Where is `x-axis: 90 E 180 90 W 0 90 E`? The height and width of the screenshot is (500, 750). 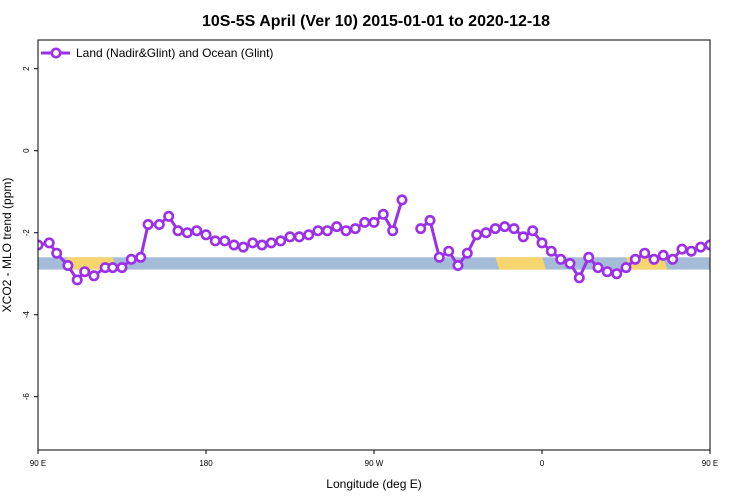
x-axis: 90 E 180 90 W 0 90 E is located at coordinates (374, 459).